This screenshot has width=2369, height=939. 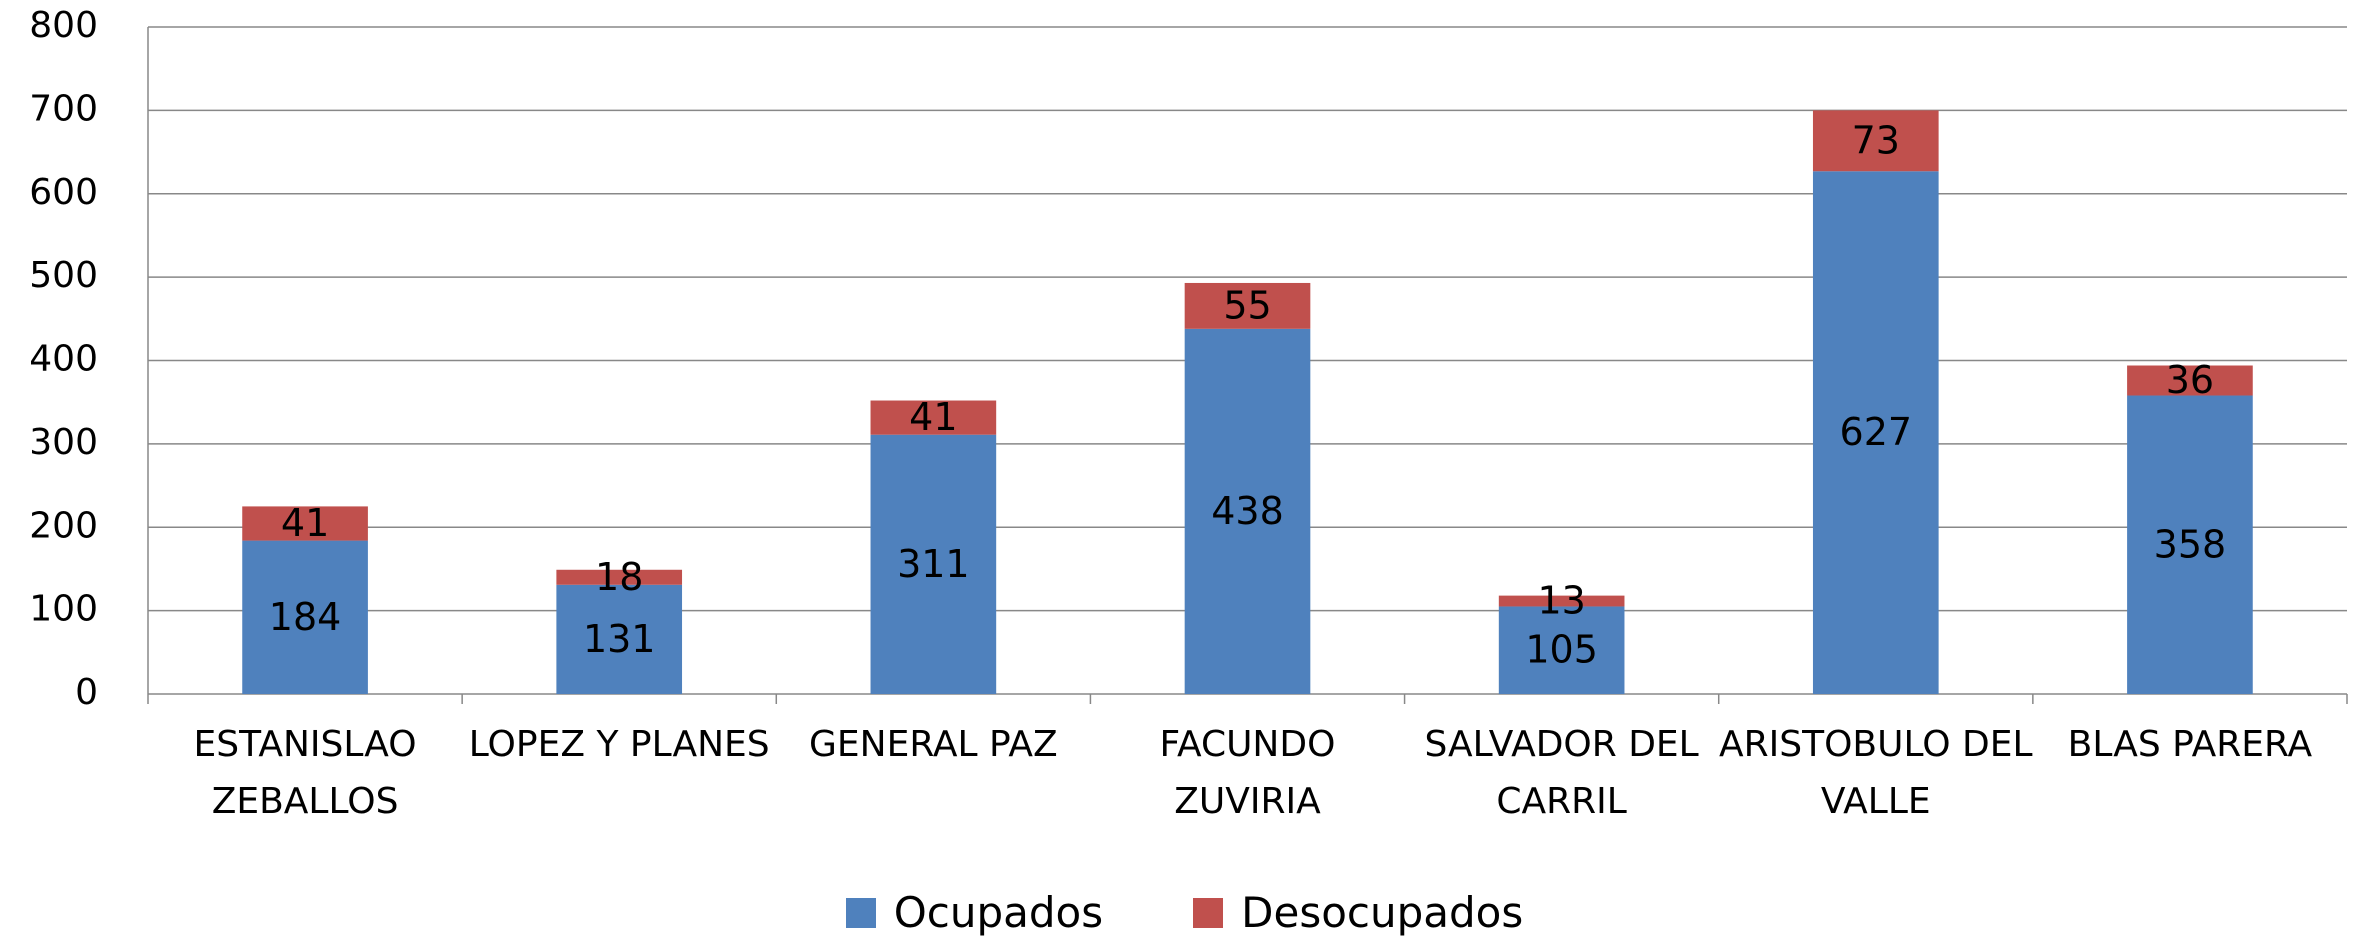 What do you see at coordinates (933, 744) in the screenshot?
I see `x-tick-label: GENERAL PAZ` at bounding box center [933, 744].